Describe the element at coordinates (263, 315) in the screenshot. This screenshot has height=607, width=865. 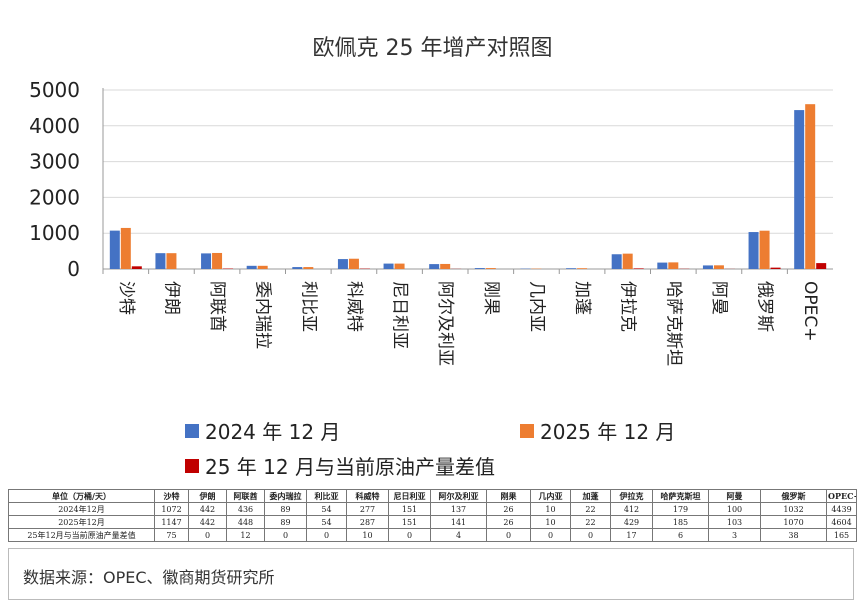
I see `x-tick-label: 委内瑞拉` at that location.